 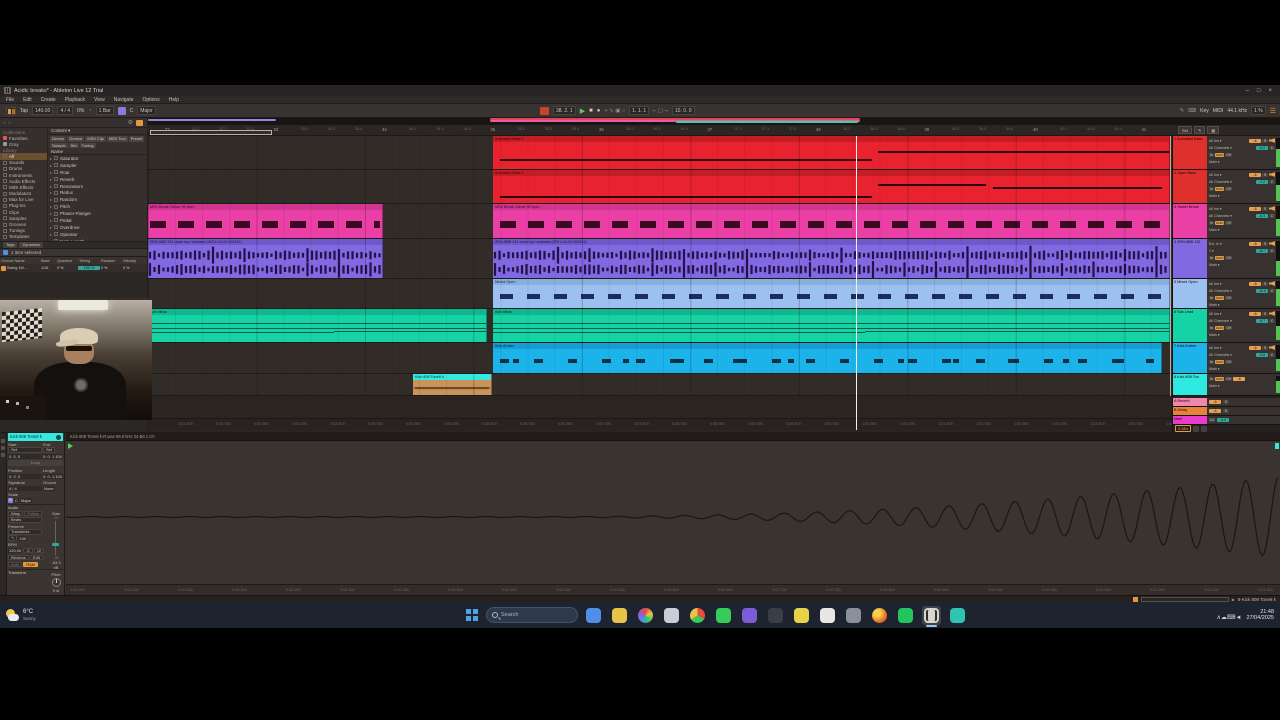 I want to click on volume-db-field: -6.3, so click(x=1262, y=215).